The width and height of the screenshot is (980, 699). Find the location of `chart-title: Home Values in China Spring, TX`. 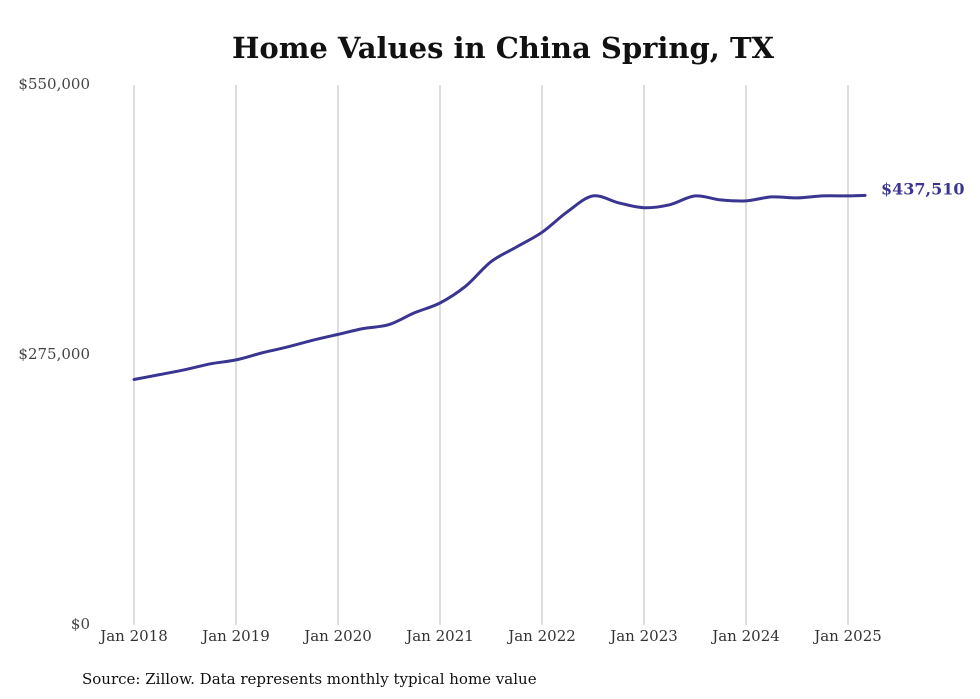

chart-title: Home Values in China Spring, TX is located at coordinates (503, 48).